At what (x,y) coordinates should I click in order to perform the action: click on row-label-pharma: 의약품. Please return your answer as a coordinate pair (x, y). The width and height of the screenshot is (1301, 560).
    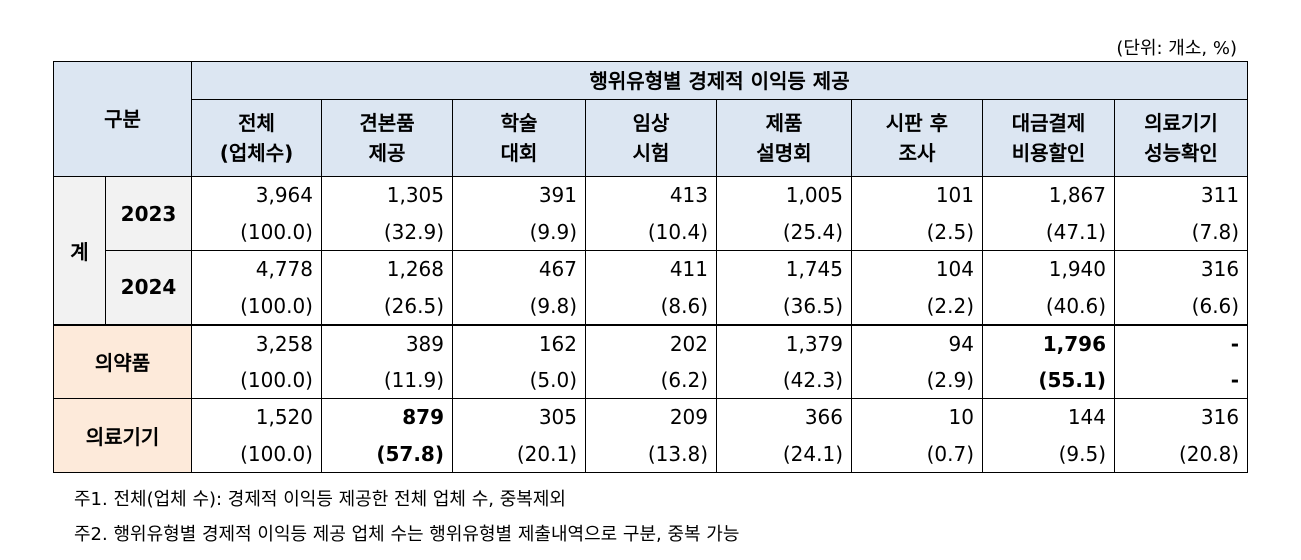
    Looking at the image, I should click on (122, 361).